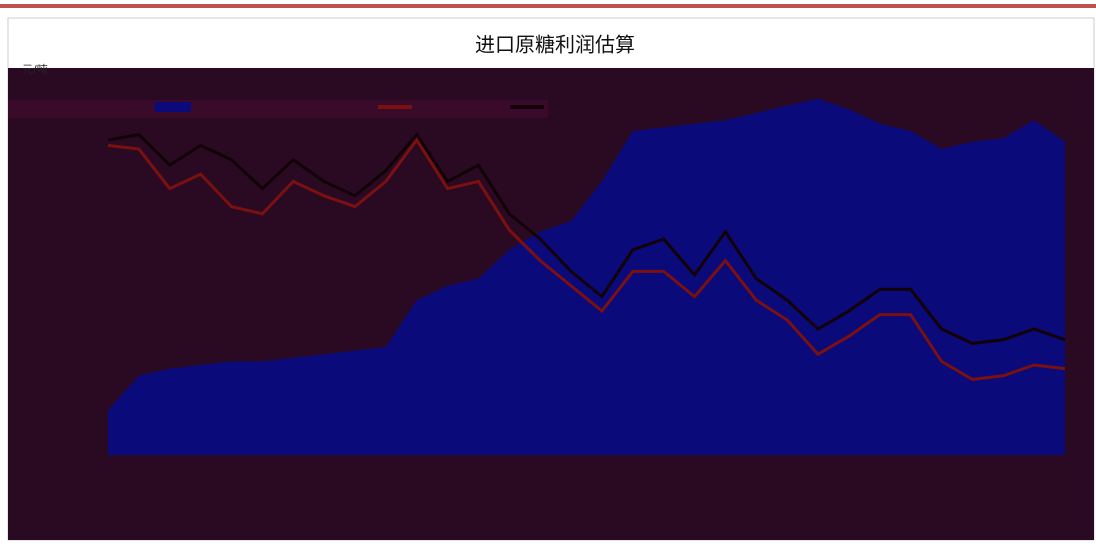 This screenshot has height=548, width=1096. Describe the element at coordinates (555, 45) in the screenshot. I see `chart-title: 进口原糖利润估算` at that location.